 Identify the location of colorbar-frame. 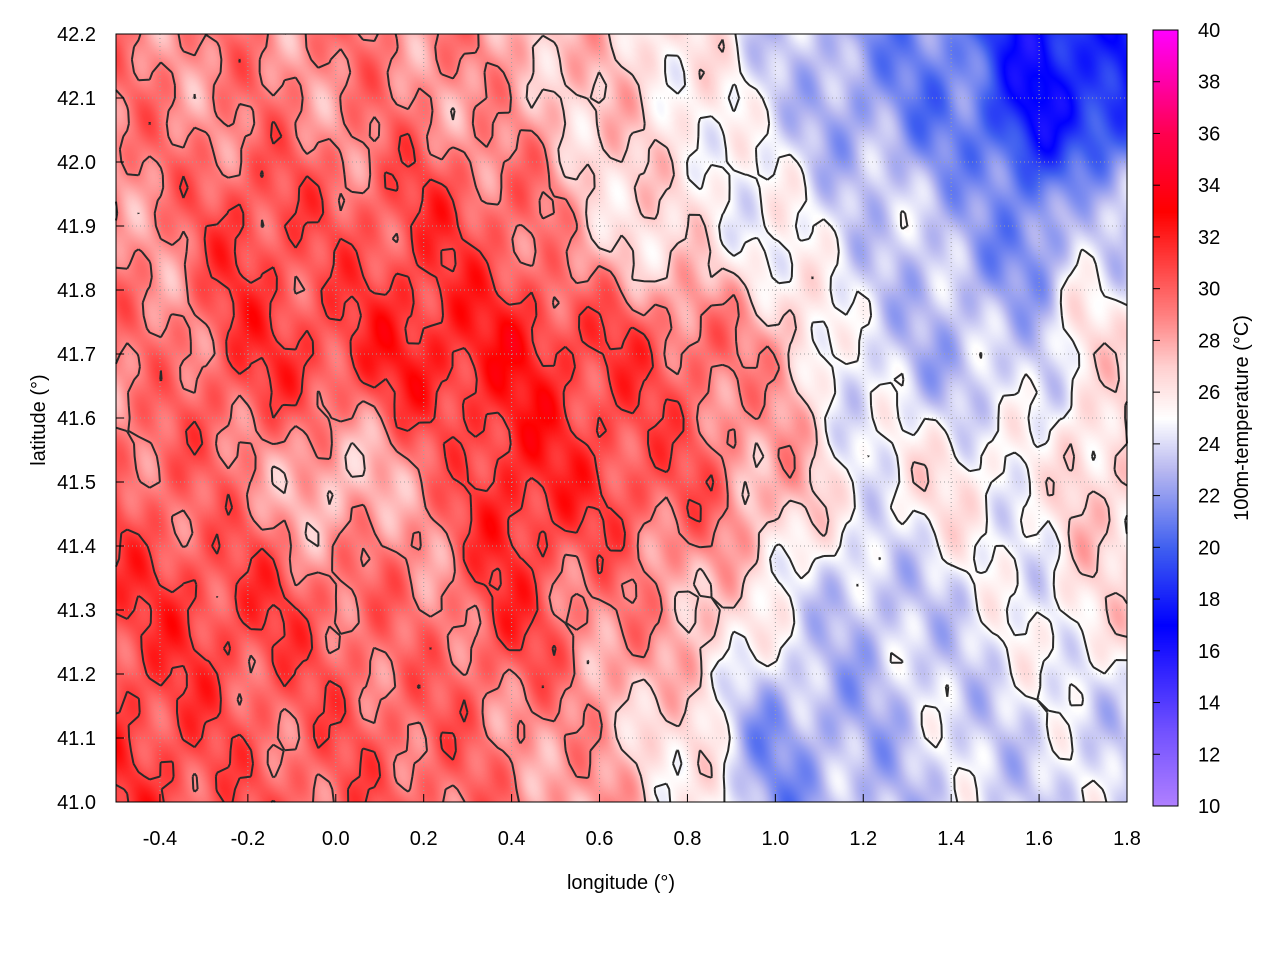
(1165, 418).